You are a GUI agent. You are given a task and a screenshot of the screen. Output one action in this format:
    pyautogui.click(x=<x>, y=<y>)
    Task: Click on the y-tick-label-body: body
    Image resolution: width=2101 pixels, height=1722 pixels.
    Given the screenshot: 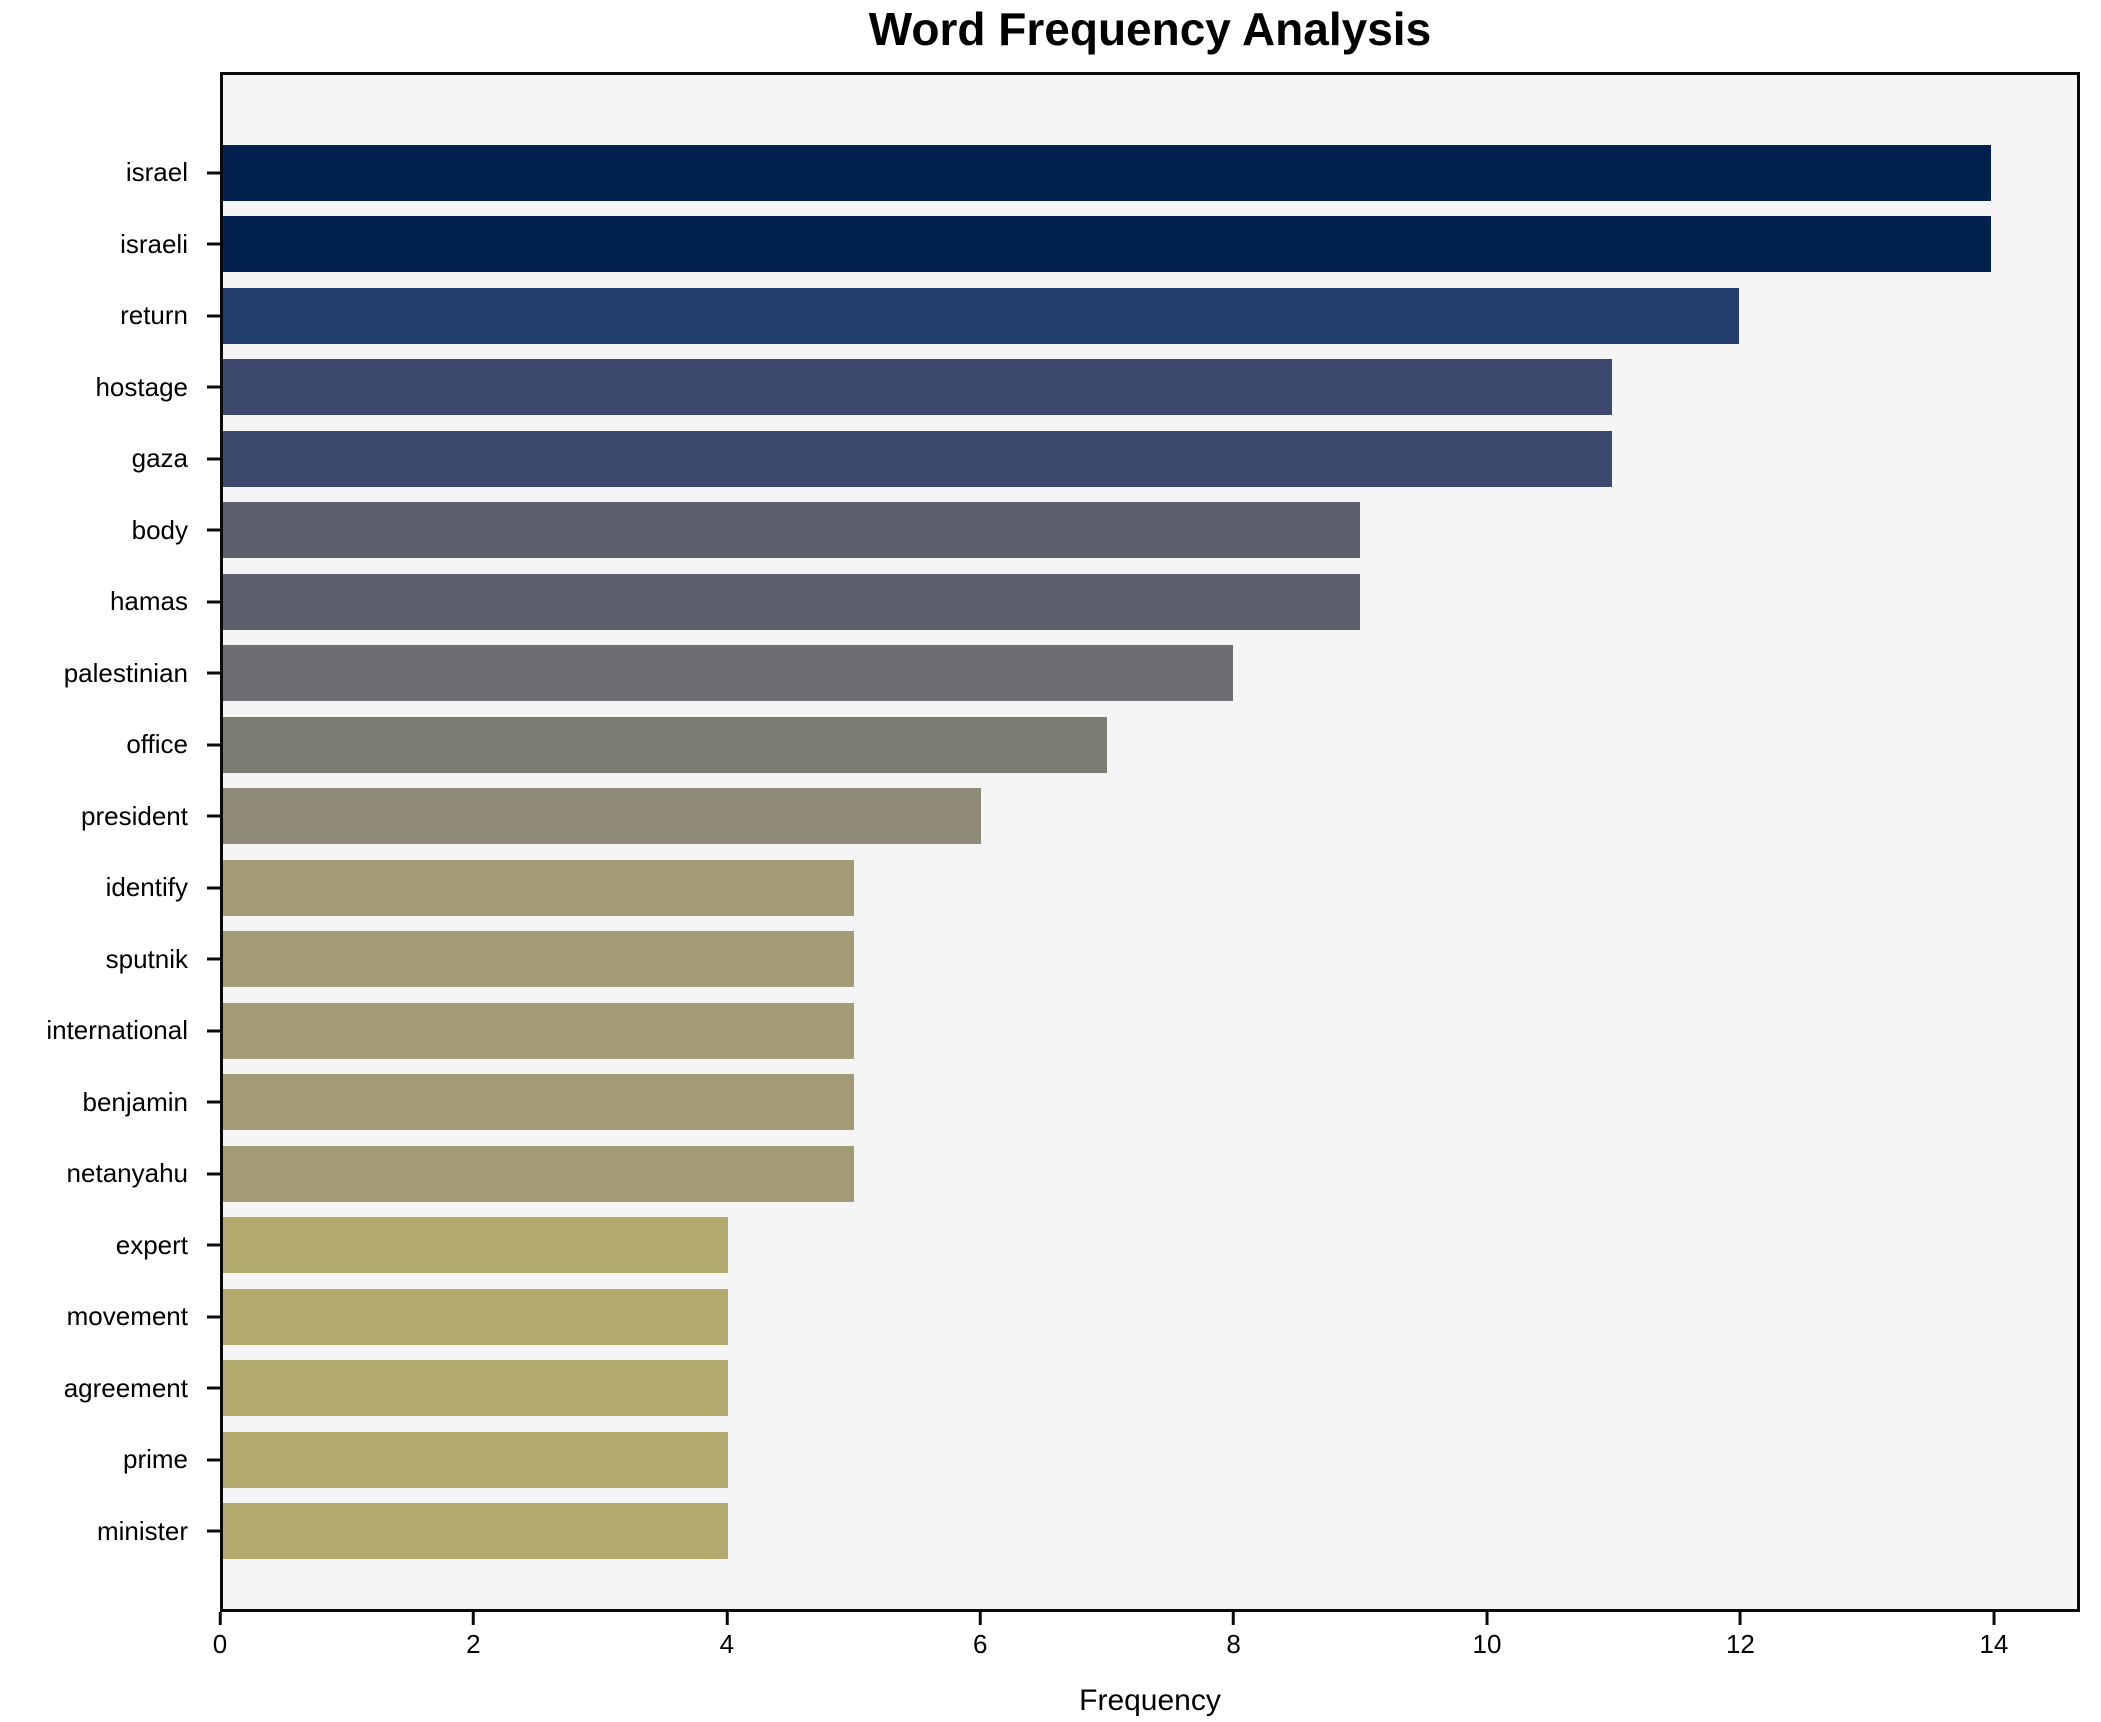 What is the action you would take?
    pyautogui.click(x=159, y=529)
    